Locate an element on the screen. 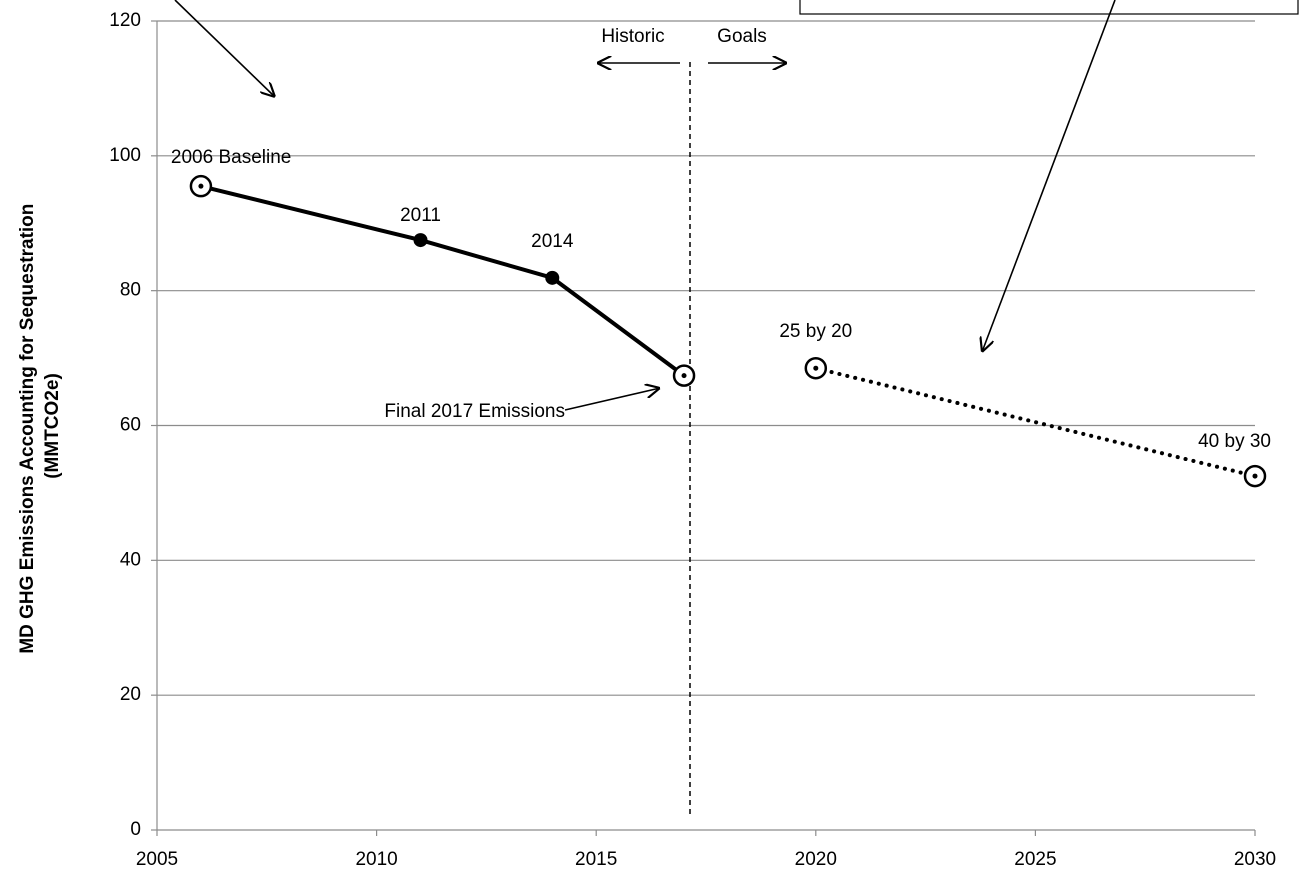  point-label: 2011 is located at coordinates (420, 215).